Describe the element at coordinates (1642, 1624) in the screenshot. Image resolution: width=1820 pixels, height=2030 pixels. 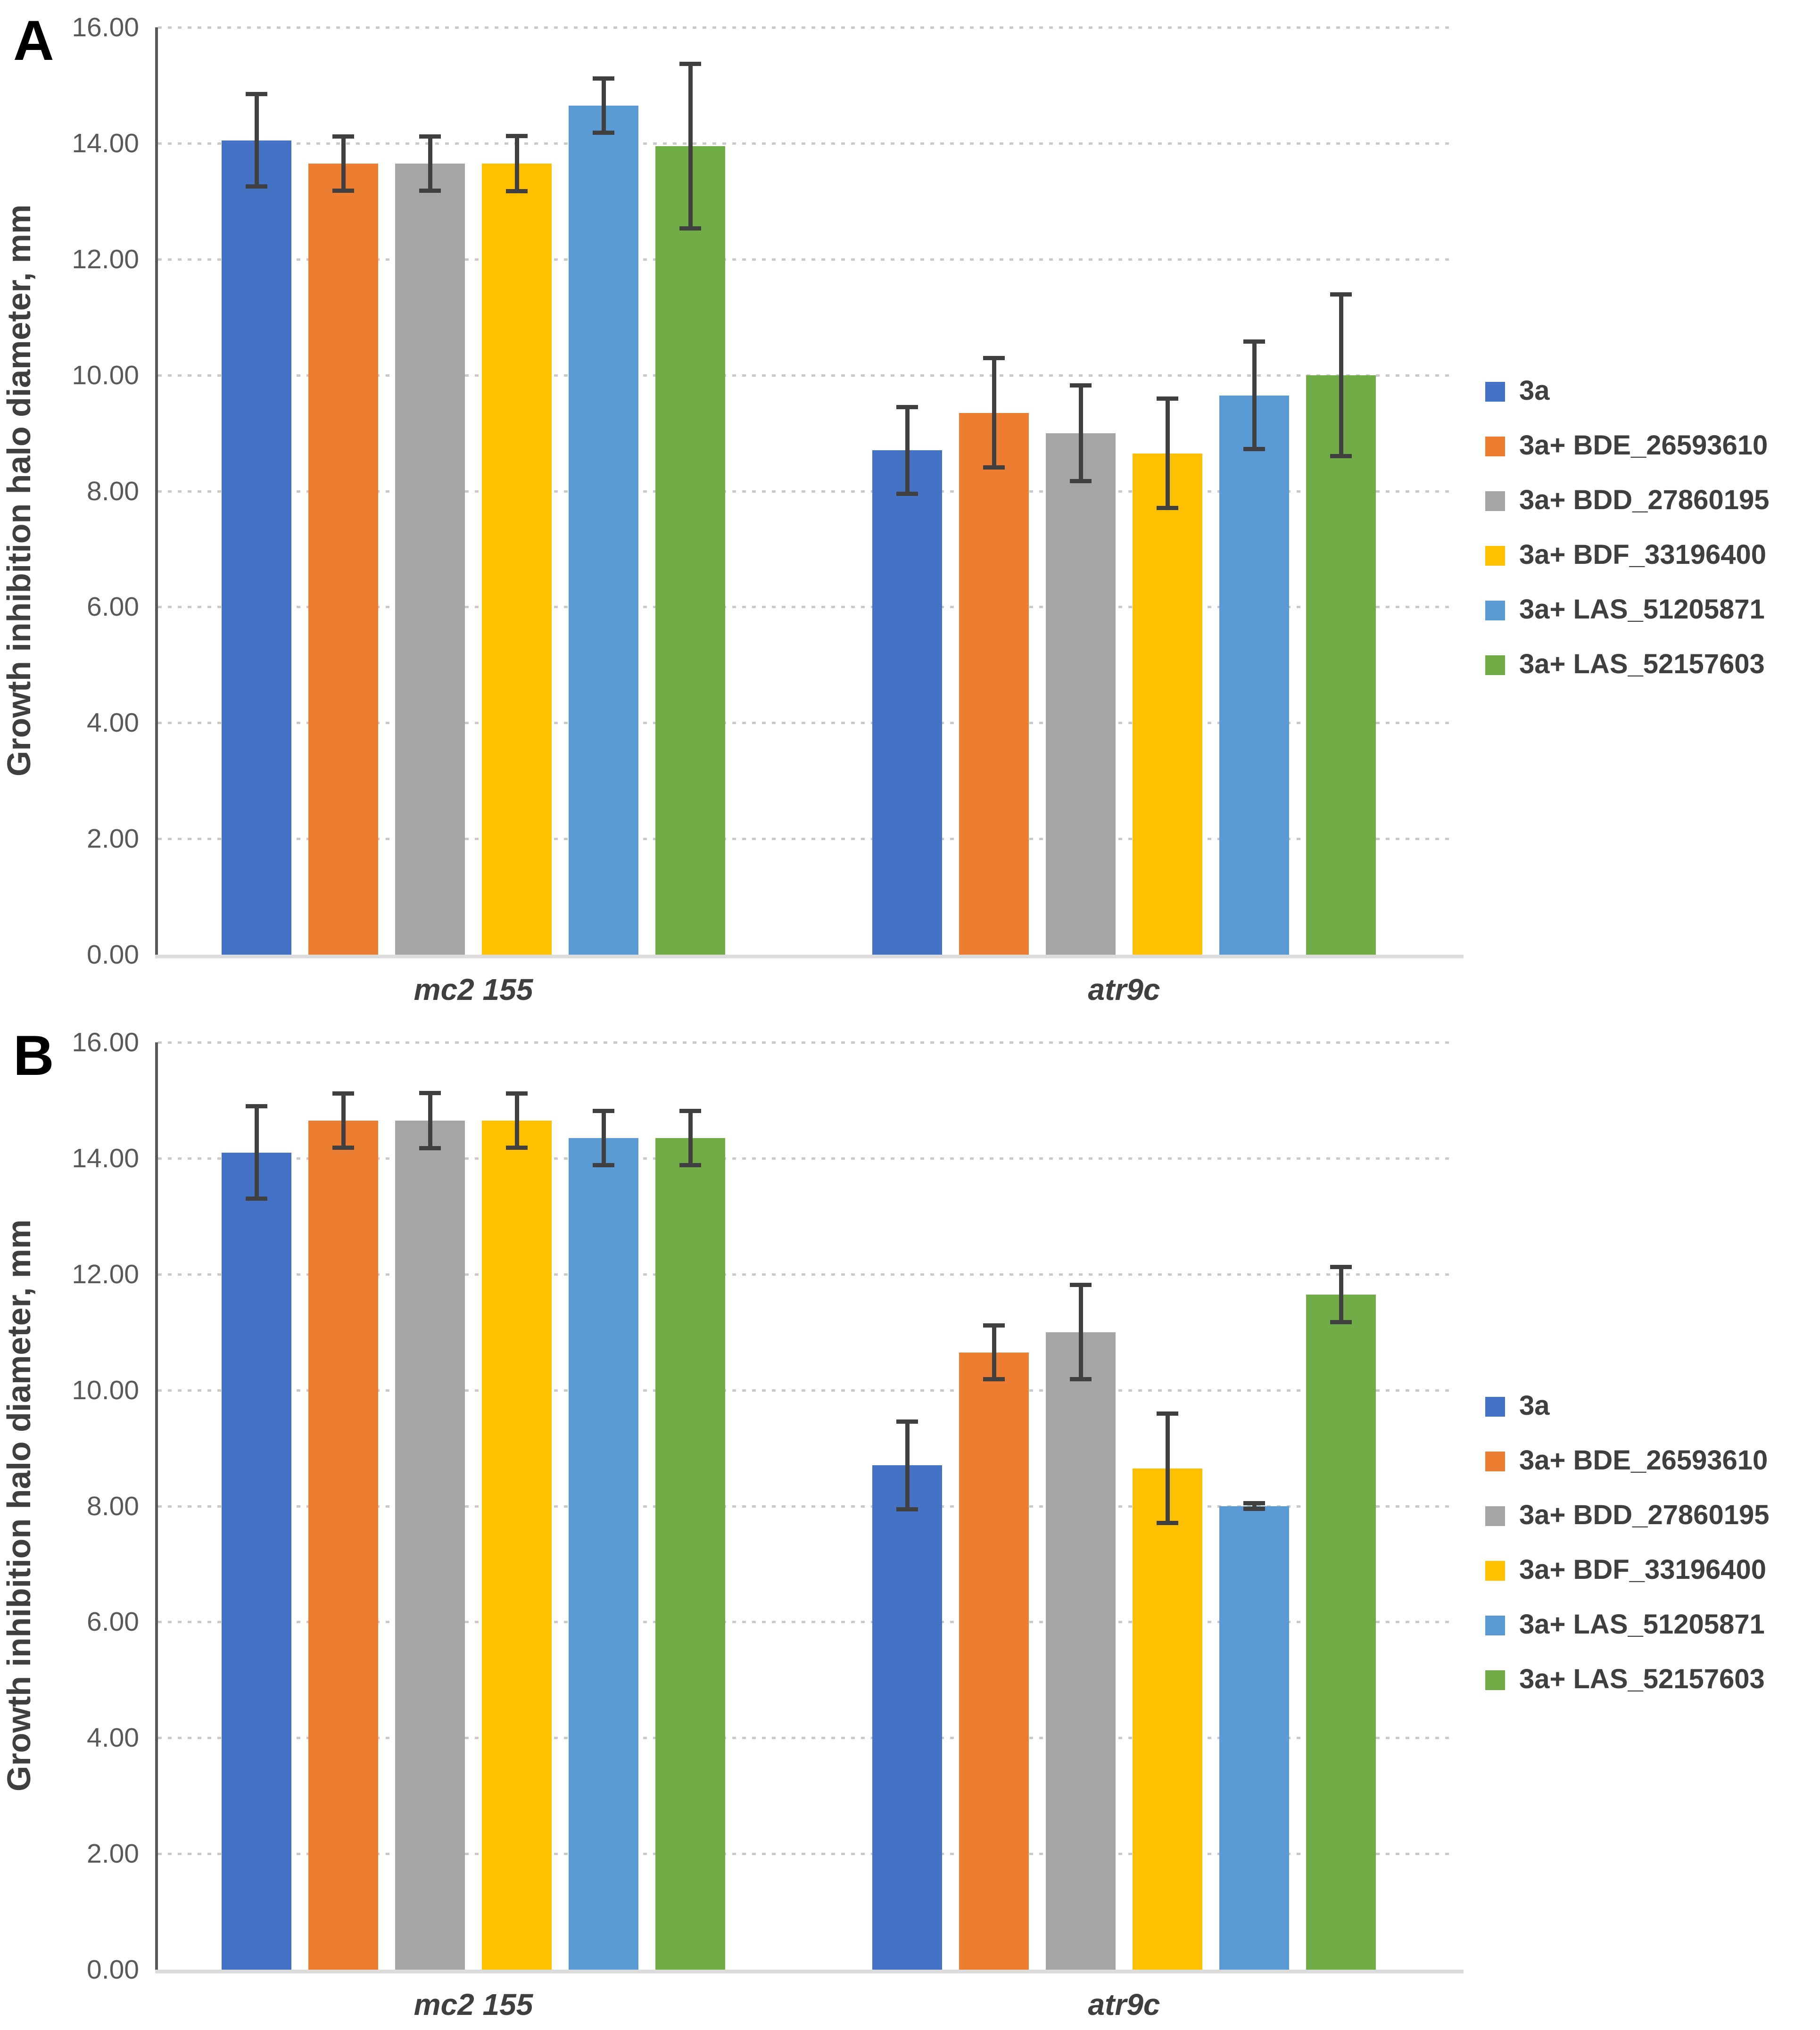
I see `legend-label: 3a+ LAS_51205871` at that location.